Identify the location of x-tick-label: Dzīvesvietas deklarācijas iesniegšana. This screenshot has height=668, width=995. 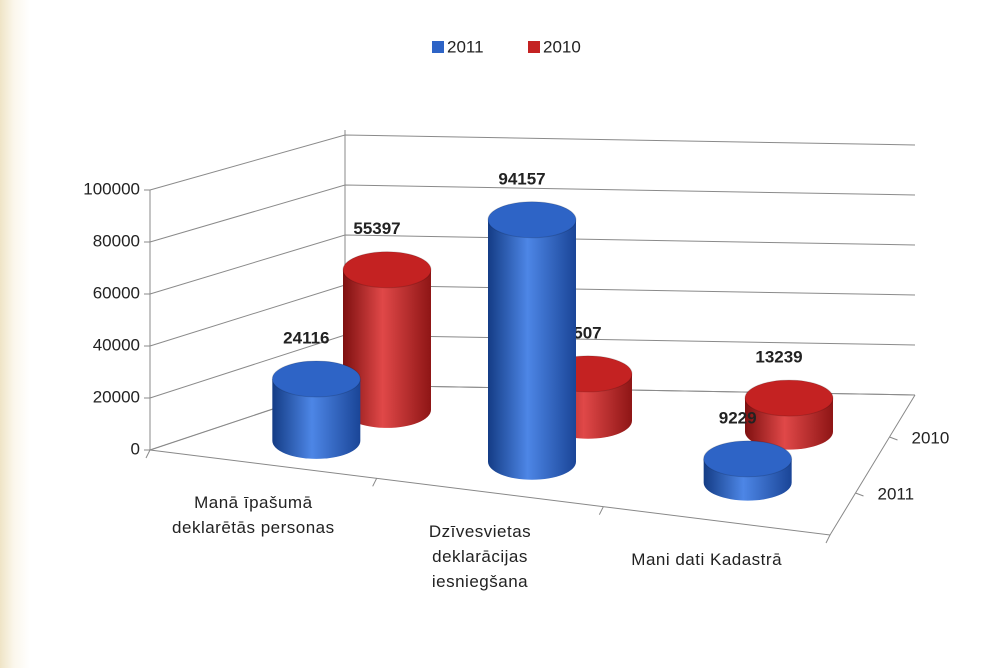
(480, 556).